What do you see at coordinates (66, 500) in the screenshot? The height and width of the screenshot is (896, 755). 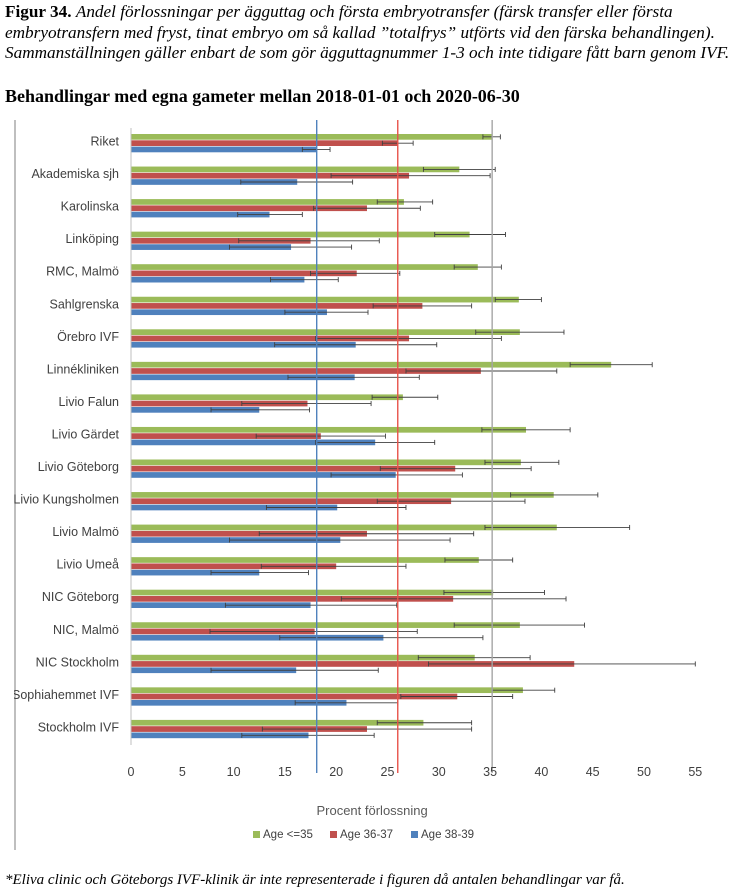 I see `category-label: Livio Kungsholmen` at bounding box center [66, 500].